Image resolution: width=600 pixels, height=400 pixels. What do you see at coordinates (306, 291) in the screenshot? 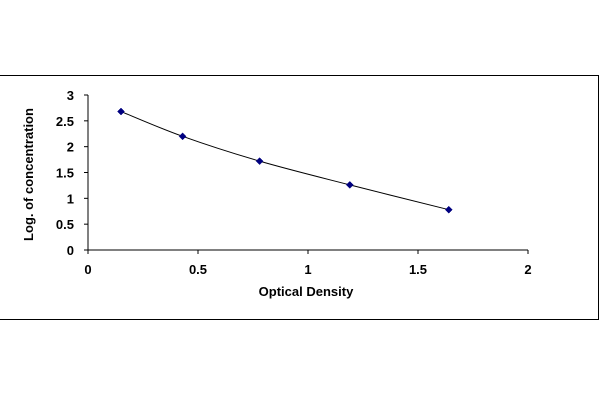
I see `x-axis-title: Optical Density` at bounding box center [306, 291].